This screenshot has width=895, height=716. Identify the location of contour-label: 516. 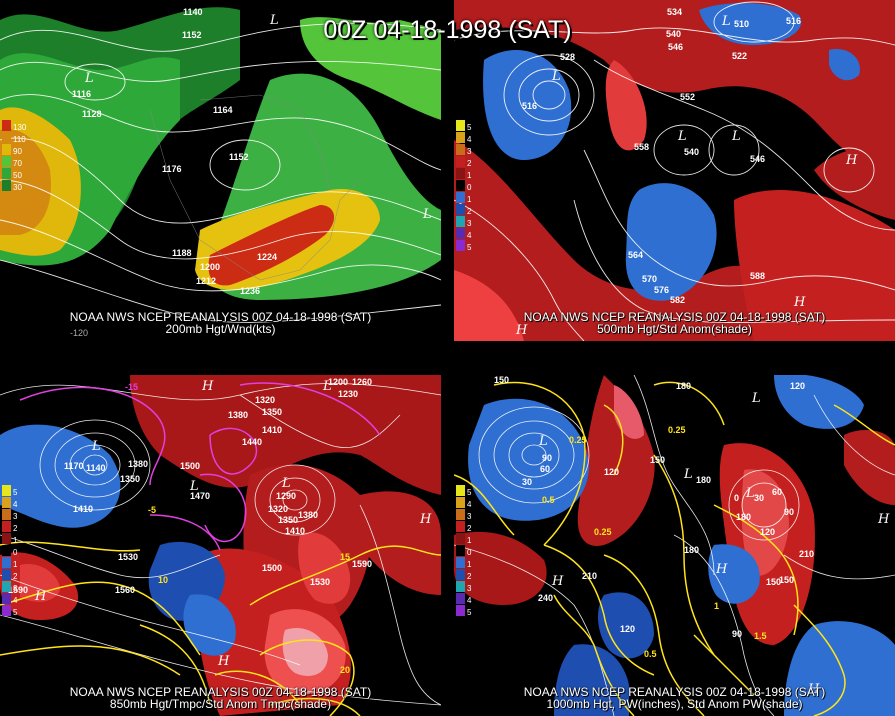
(529, 106).